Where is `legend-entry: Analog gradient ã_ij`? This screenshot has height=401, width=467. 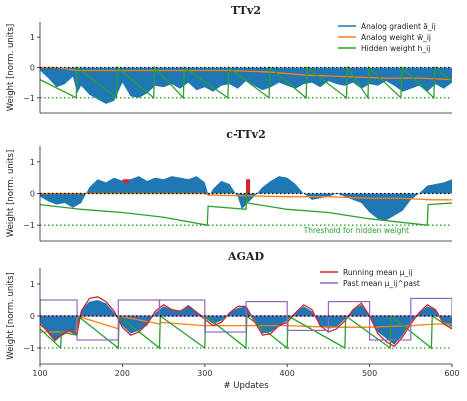
legend-entry: Analog gradient ã_ij is located at coordinates (398, 26).